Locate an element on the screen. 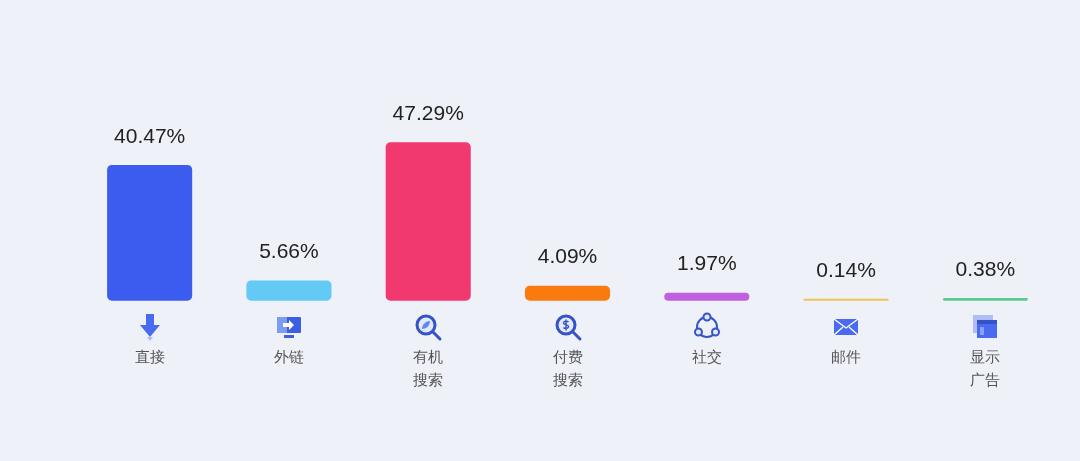 The height and width of the screenshot is (461, 1080). x-tick-label: 社交 is located at coordinates (706, 356).